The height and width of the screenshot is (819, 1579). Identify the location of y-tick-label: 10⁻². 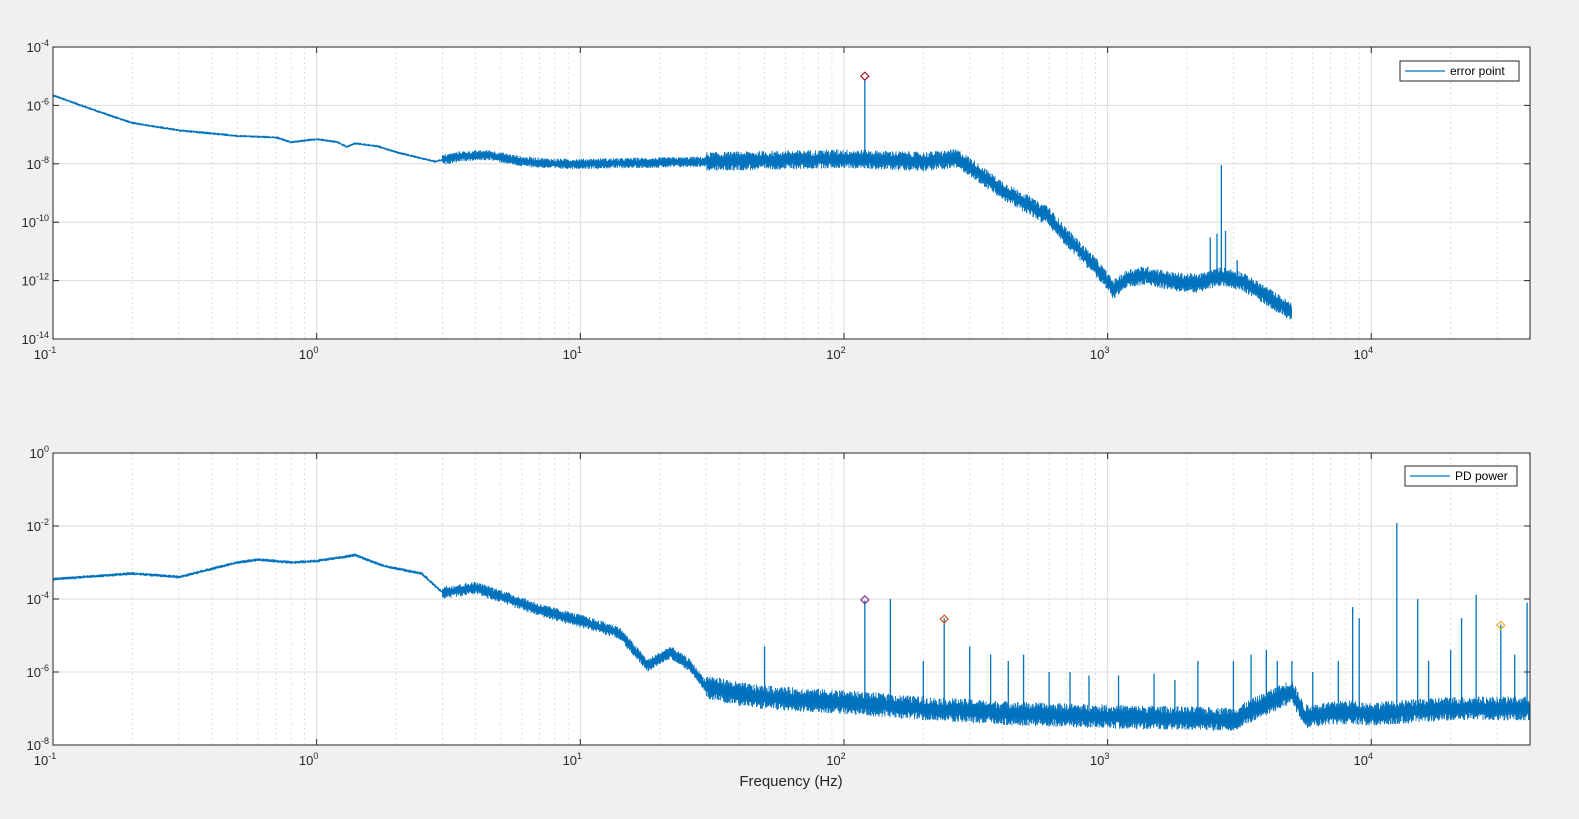
(38, 525).